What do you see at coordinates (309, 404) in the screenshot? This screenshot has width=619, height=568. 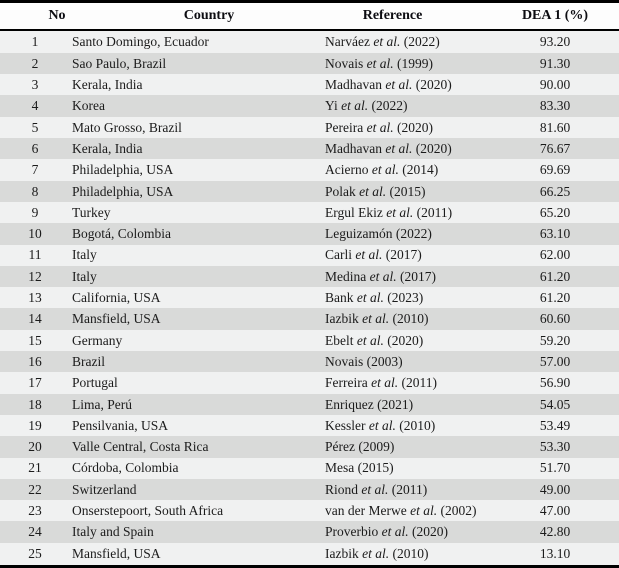 I see `table-row: 18 Lima, Perú Enriquez (2021) 54.05` at bounding box center [309, 404].